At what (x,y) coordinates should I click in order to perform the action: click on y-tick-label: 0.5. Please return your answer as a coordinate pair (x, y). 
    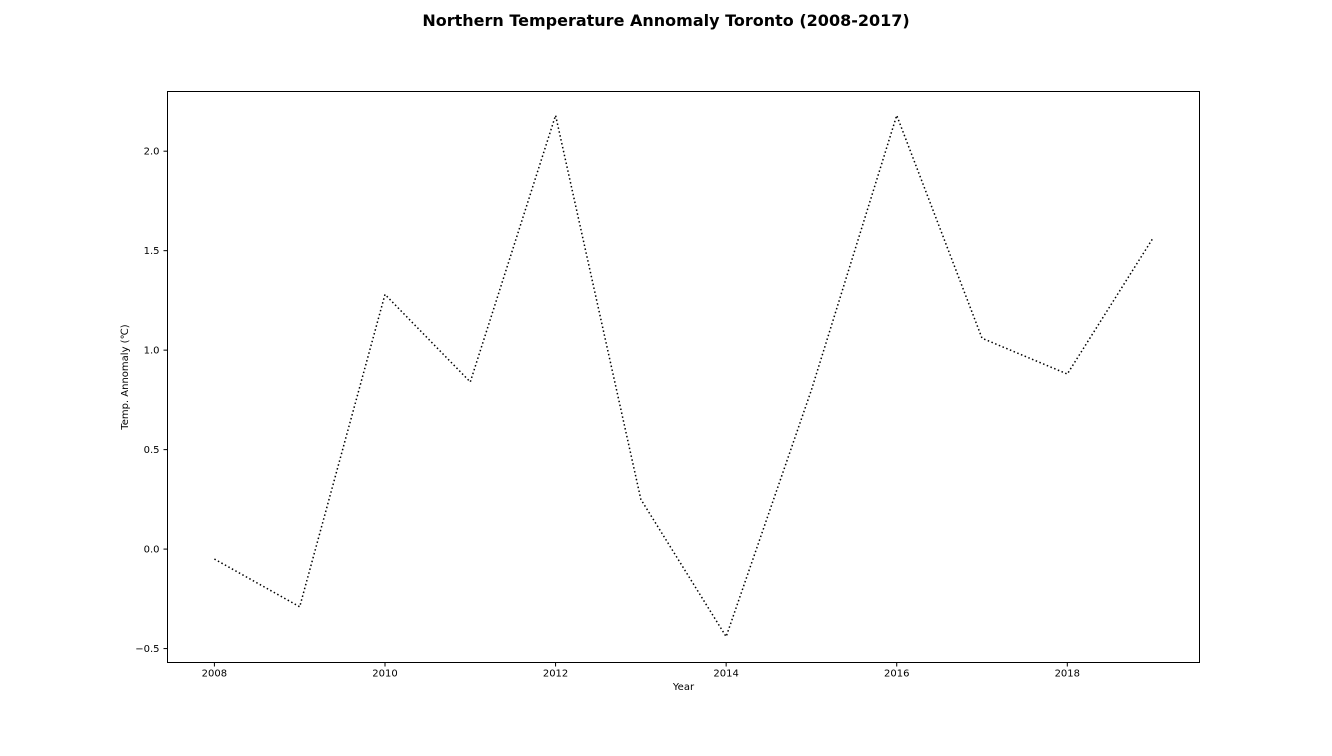
    Looking at the image, I should click on (152, 450).